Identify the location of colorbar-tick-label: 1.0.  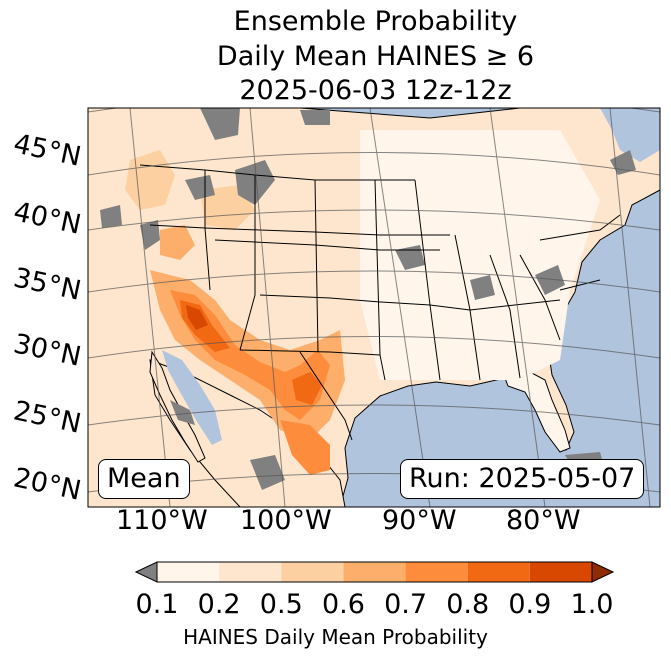
(592, 604).